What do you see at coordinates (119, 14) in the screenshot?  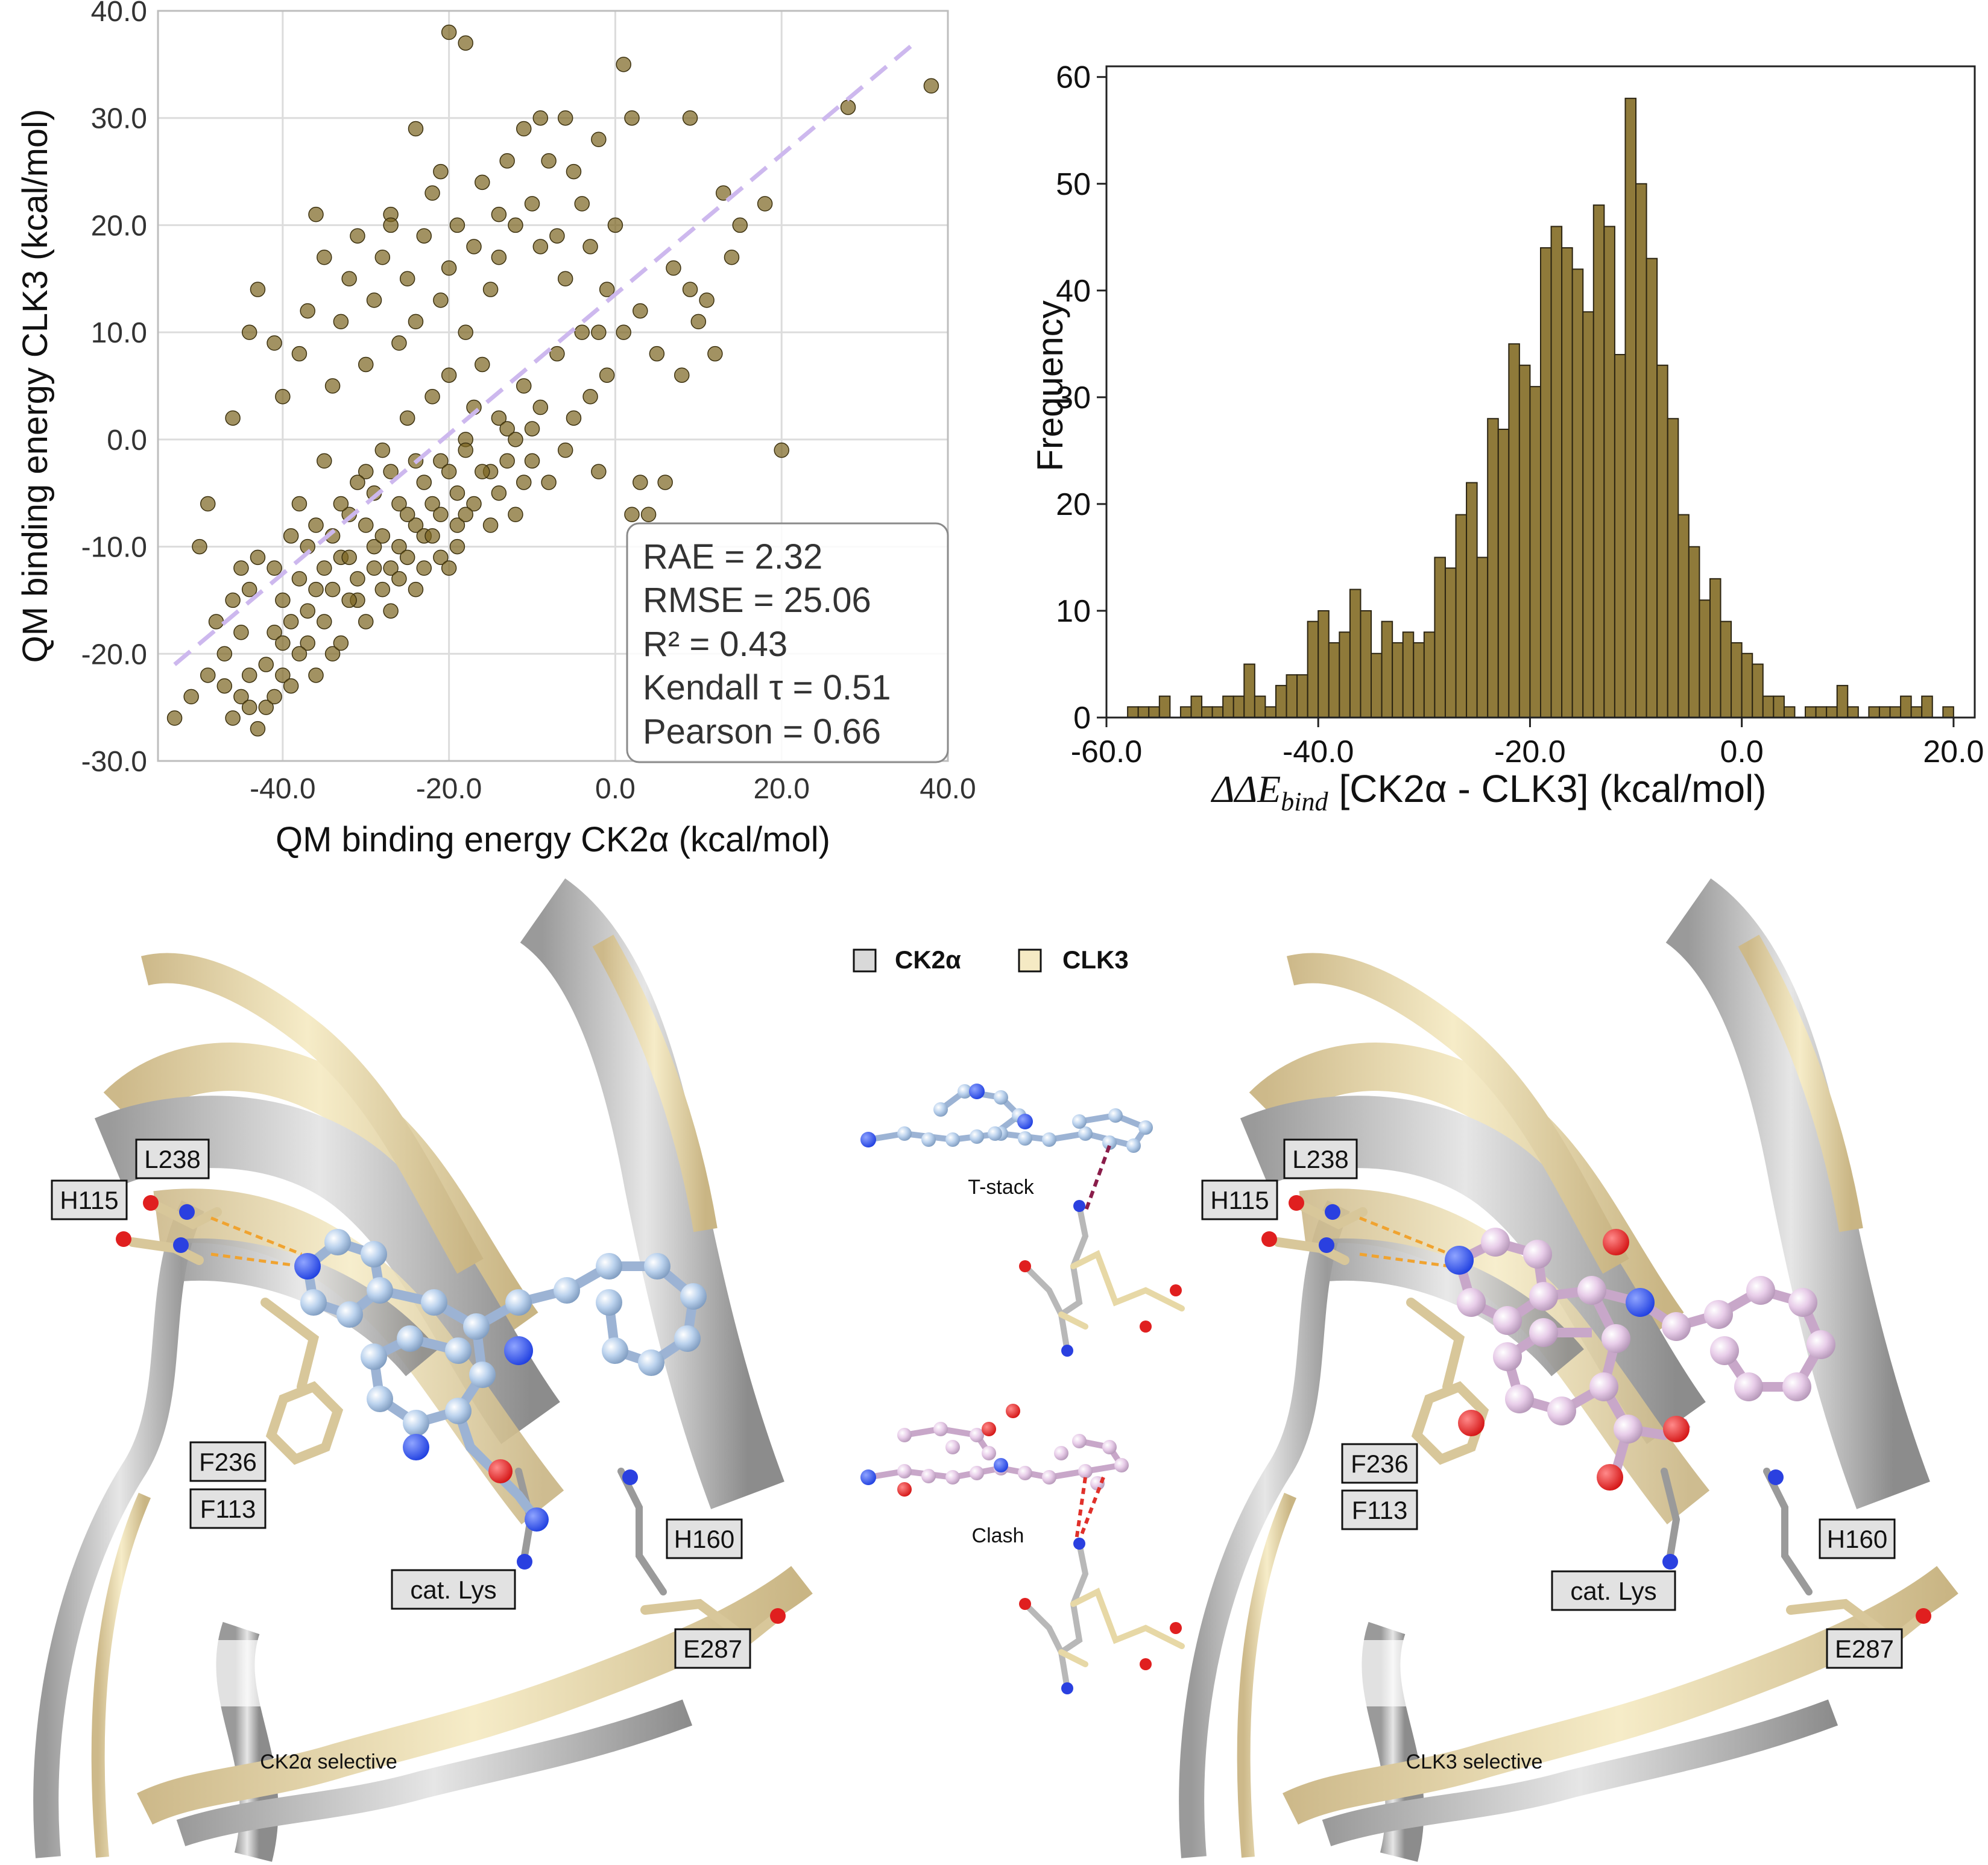 I see `scatter-y-tick-label: 40.0` at bounding box center [119, 14].